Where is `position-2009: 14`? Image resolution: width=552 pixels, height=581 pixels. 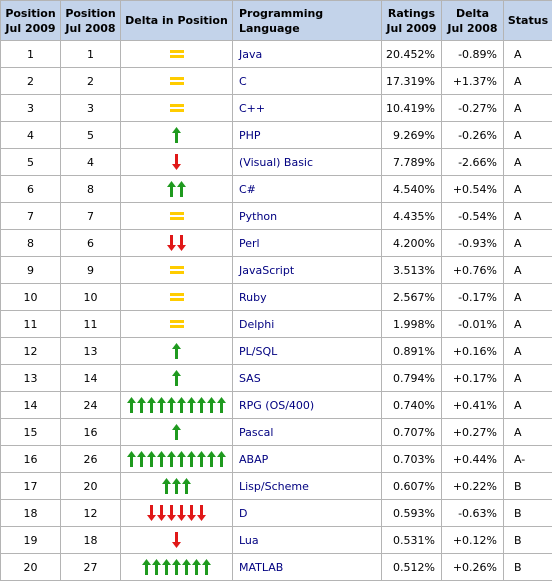
position-2009: 14 is located at coordinates (30, 405).